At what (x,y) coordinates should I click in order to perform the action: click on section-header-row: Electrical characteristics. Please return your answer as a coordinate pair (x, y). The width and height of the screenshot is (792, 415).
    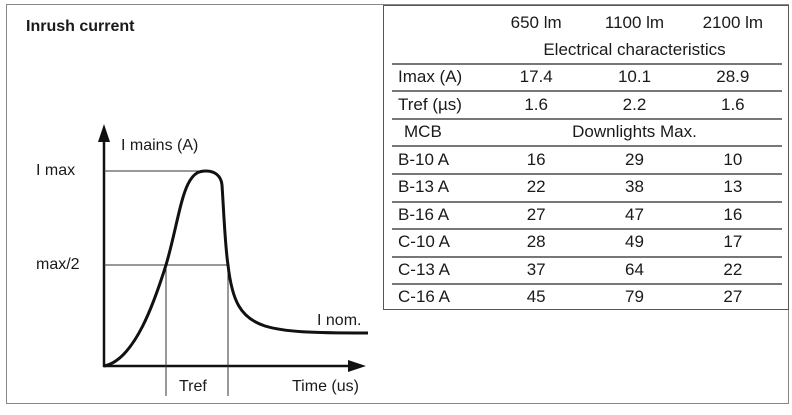
    Looking at the image, I should click on (587, 50).